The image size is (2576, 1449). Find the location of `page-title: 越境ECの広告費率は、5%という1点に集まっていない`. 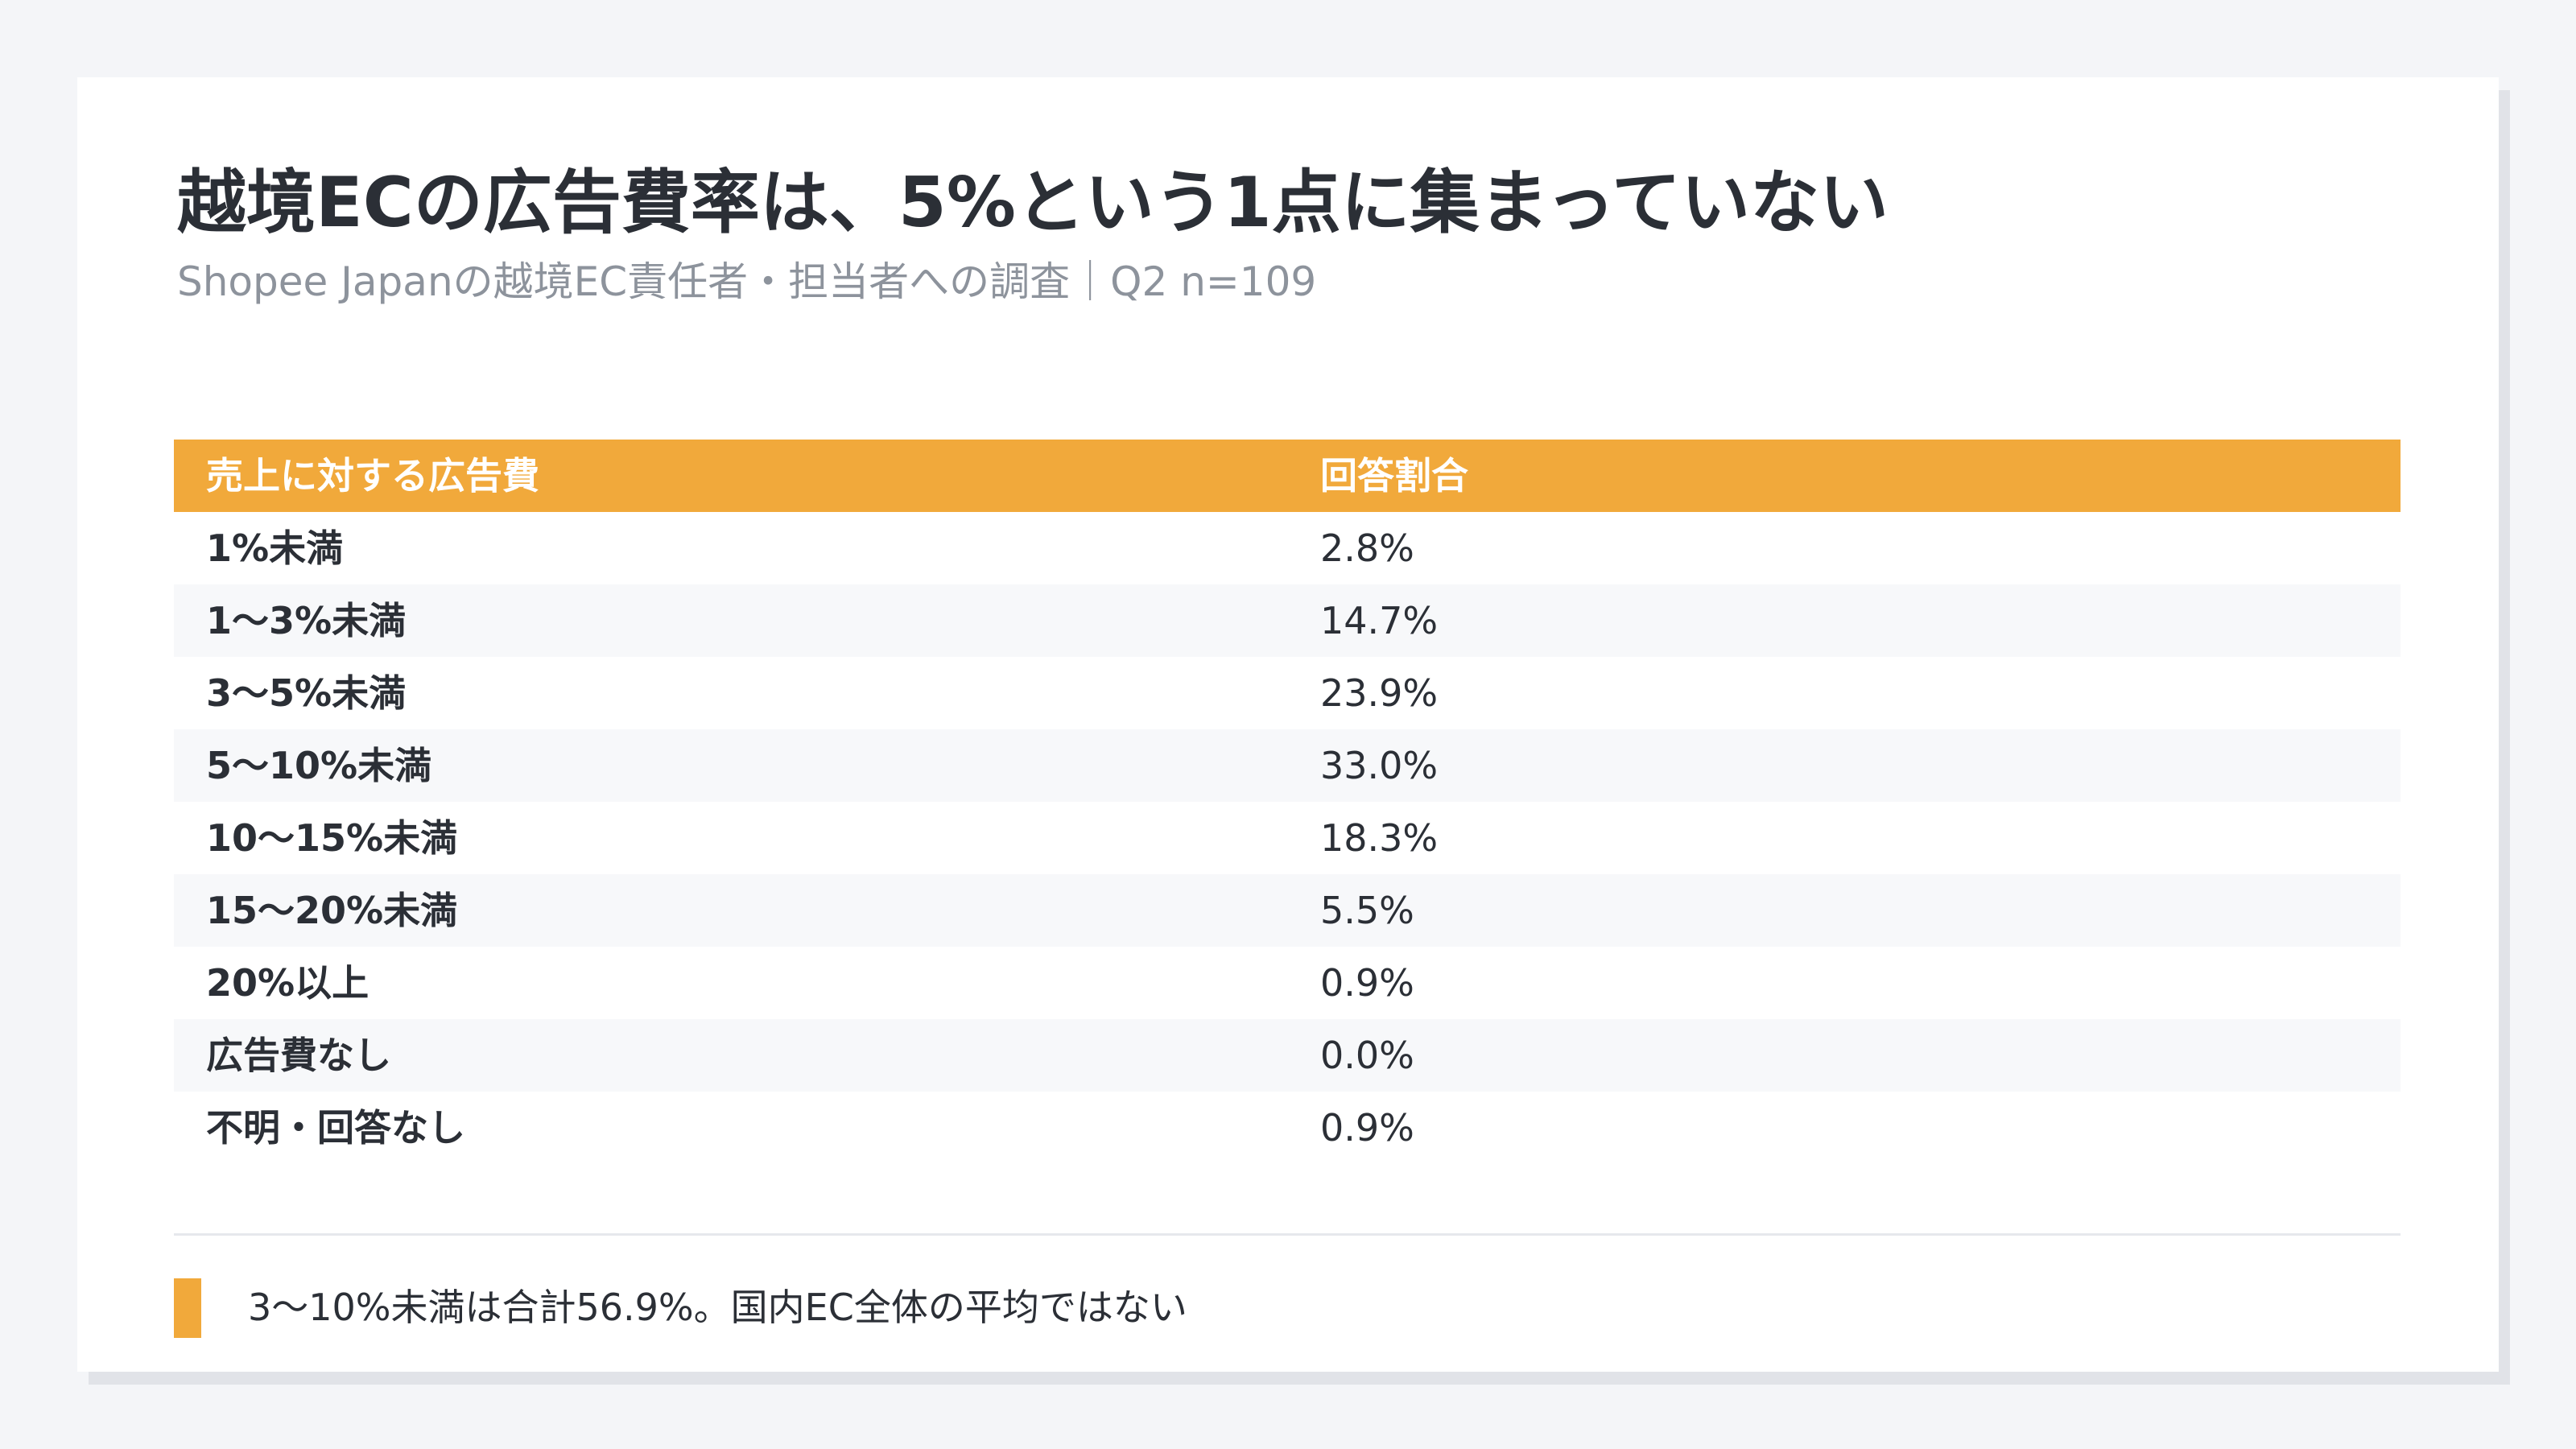

page-title: 越境ECの広告費率は、5%という1点に集まっていない is located at coordinates (1033, 203).